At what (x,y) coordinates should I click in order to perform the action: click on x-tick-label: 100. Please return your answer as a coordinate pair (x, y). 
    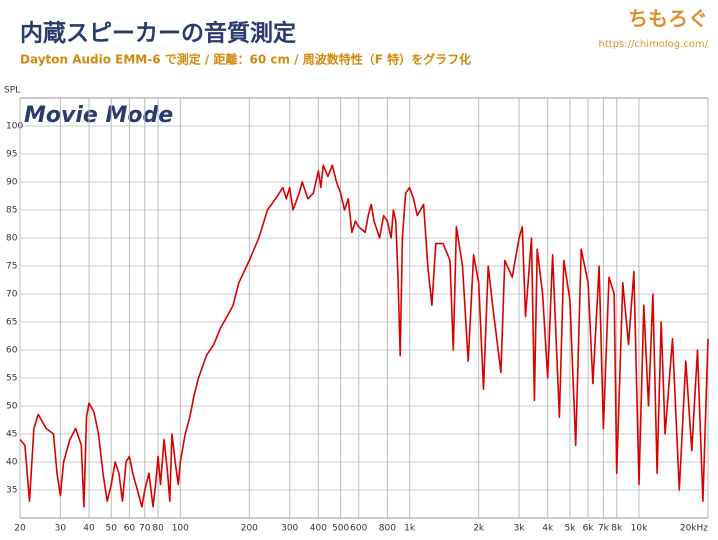
    Looking at the image, I should click on (180, 529).